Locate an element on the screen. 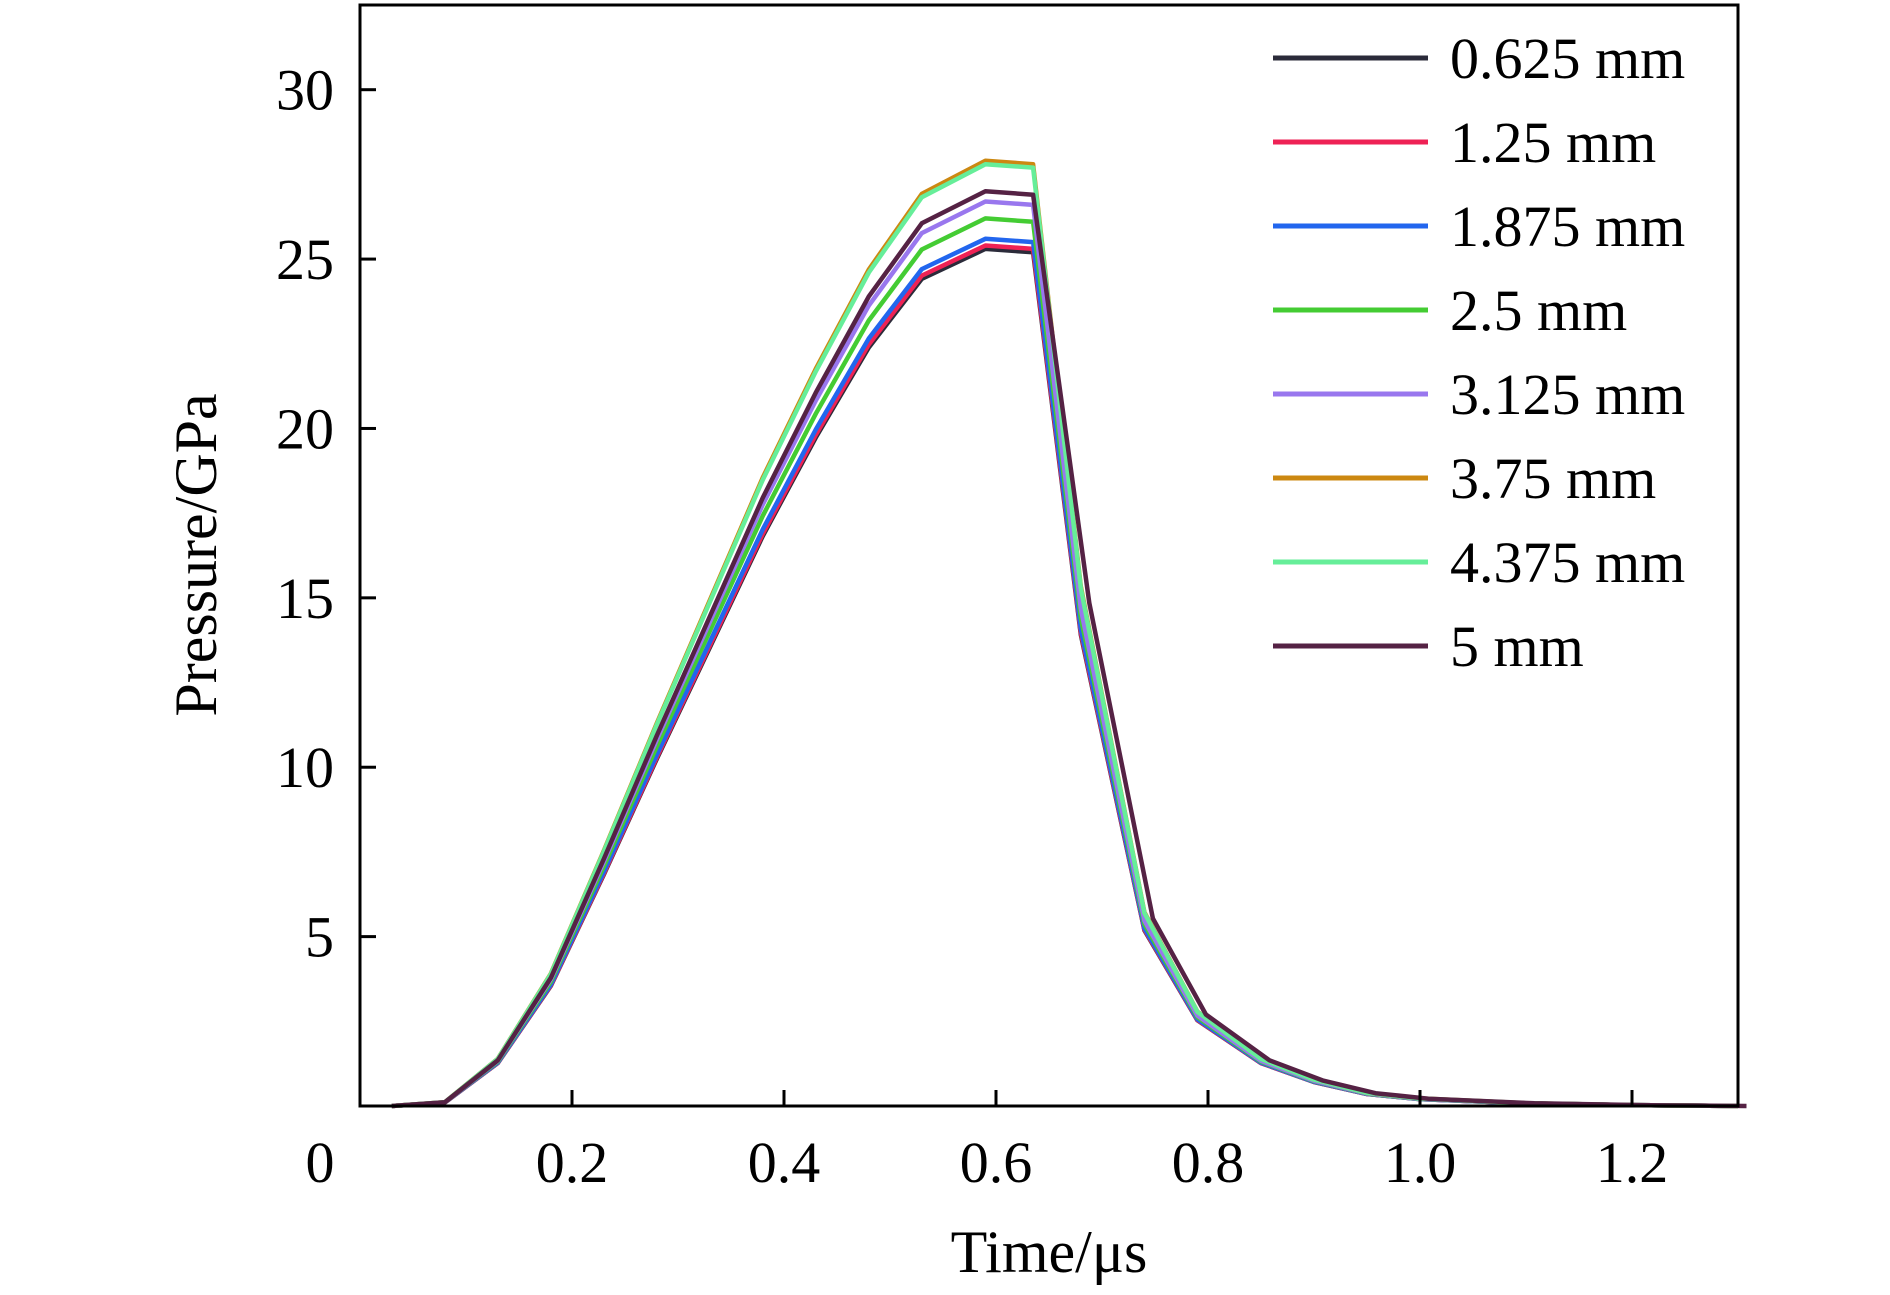 Image resolution: width=1890 pixels, height=1295 pixels. x-axis-ticks: 0 0.2 0.4 0.6 0.8 1.0 1.2 is located at coordinates (987, 1142).